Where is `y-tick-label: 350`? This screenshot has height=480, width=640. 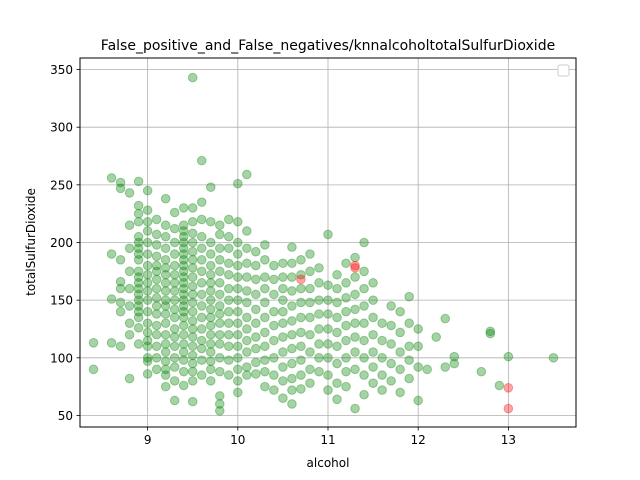 y-tick-label: 350 is located at coordinates (61, 70).